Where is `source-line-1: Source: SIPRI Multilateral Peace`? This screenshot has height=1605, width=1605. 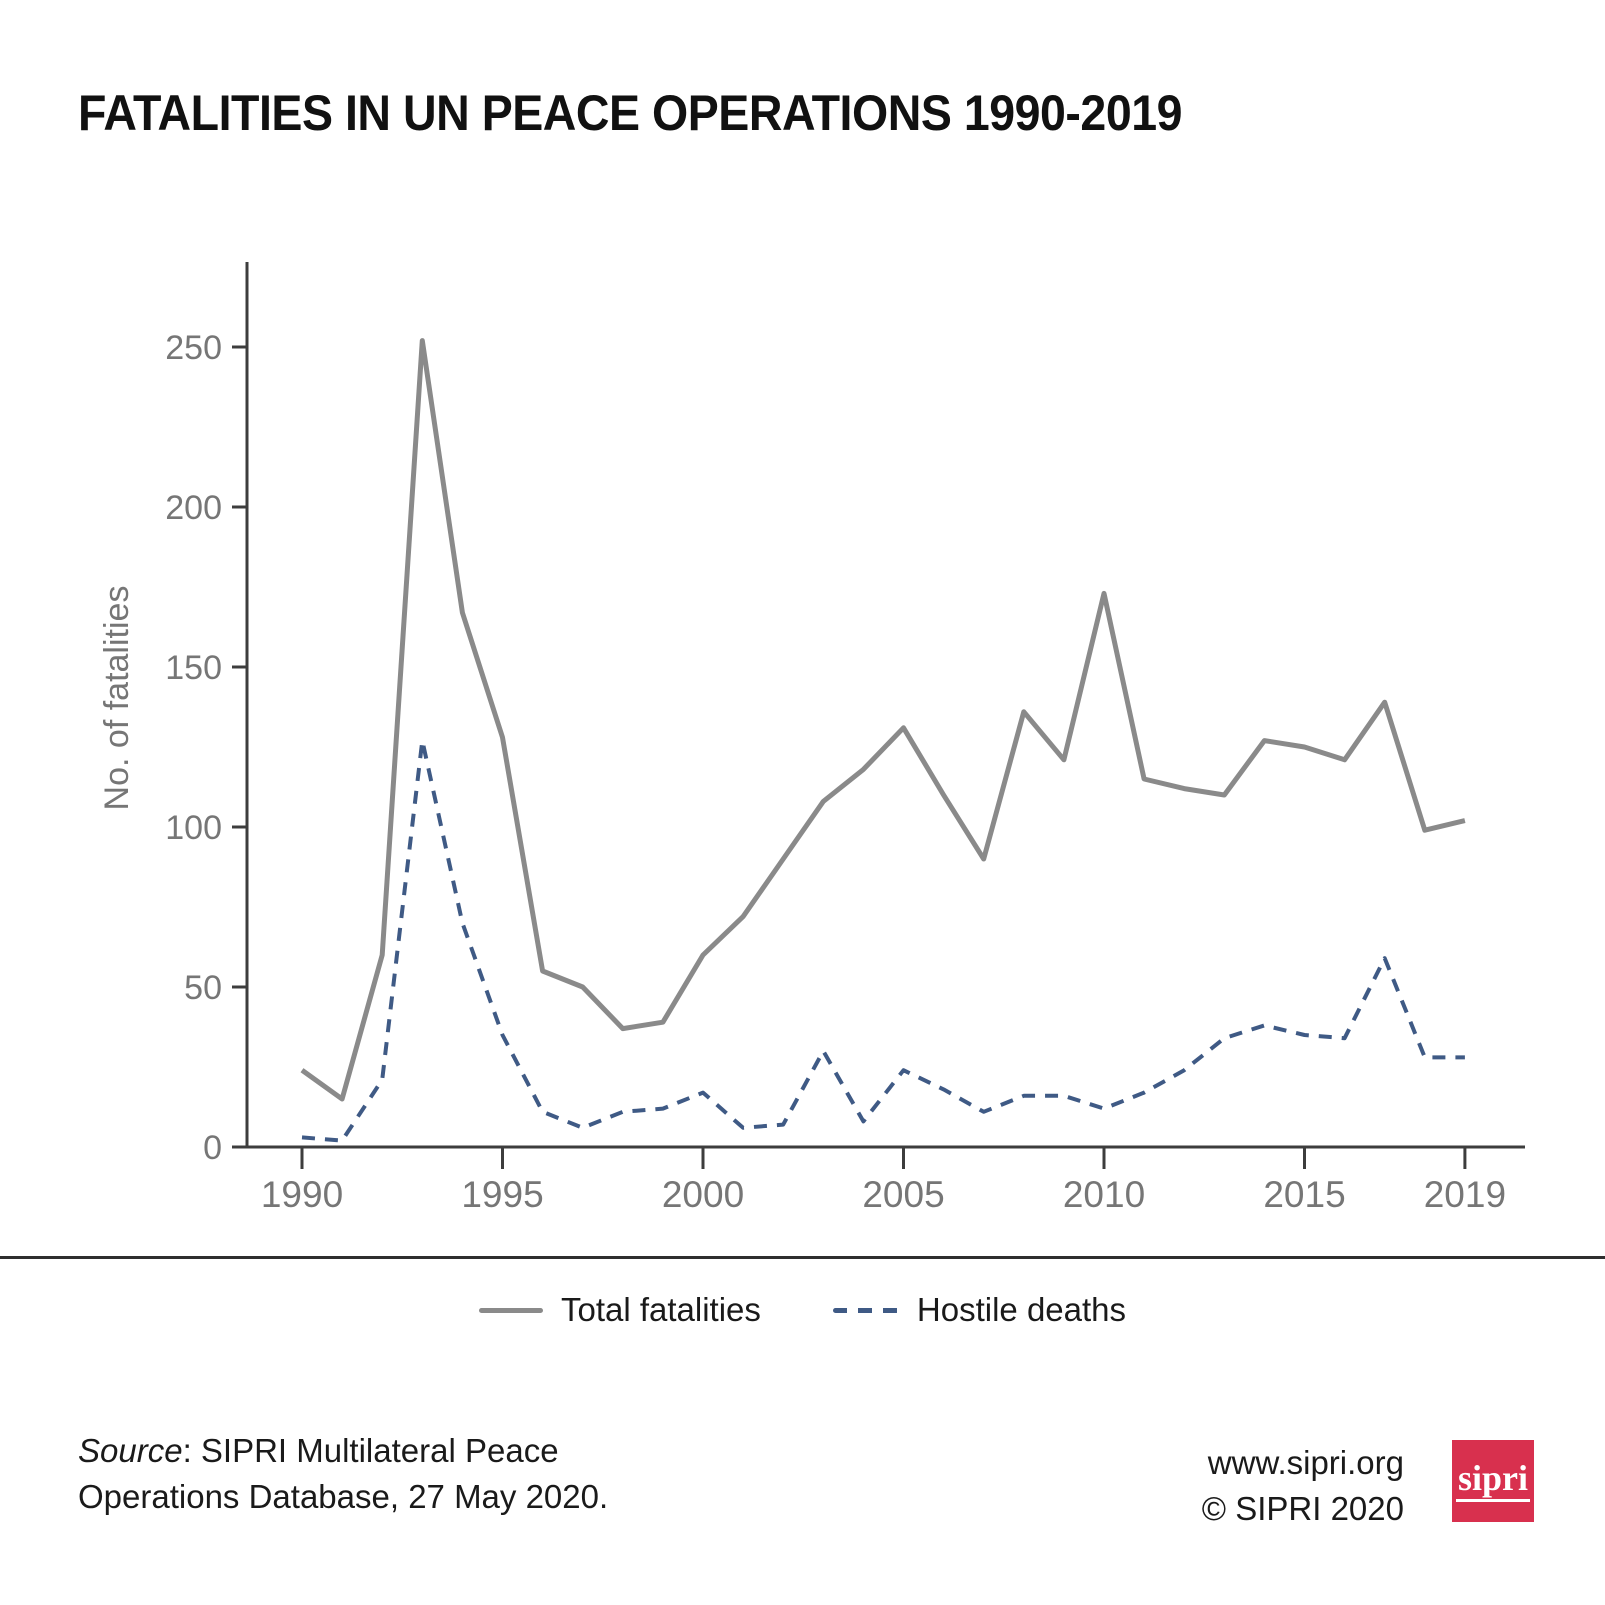
source-line-1: Source: SIPRI Multilateral Peace is located at coordinates (343, 1451).